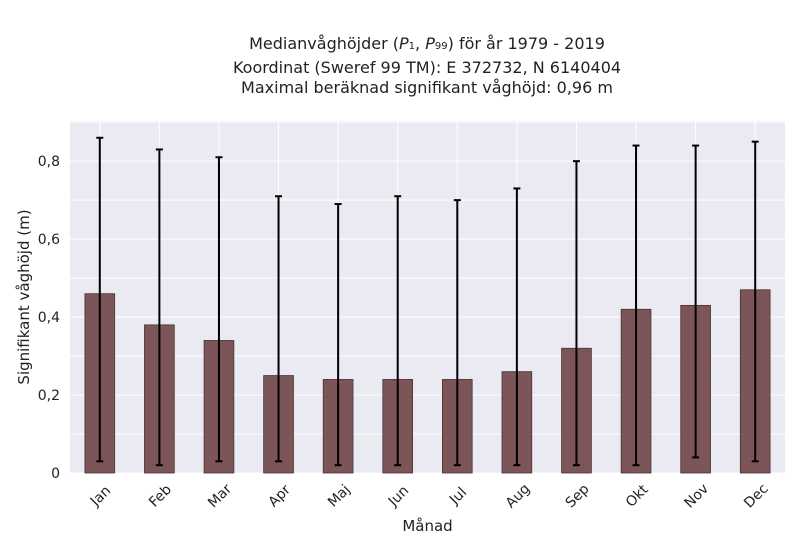 This screenshot has width=800, height=550. I want to click on x-tick-label: Nov, so click(696, 496).